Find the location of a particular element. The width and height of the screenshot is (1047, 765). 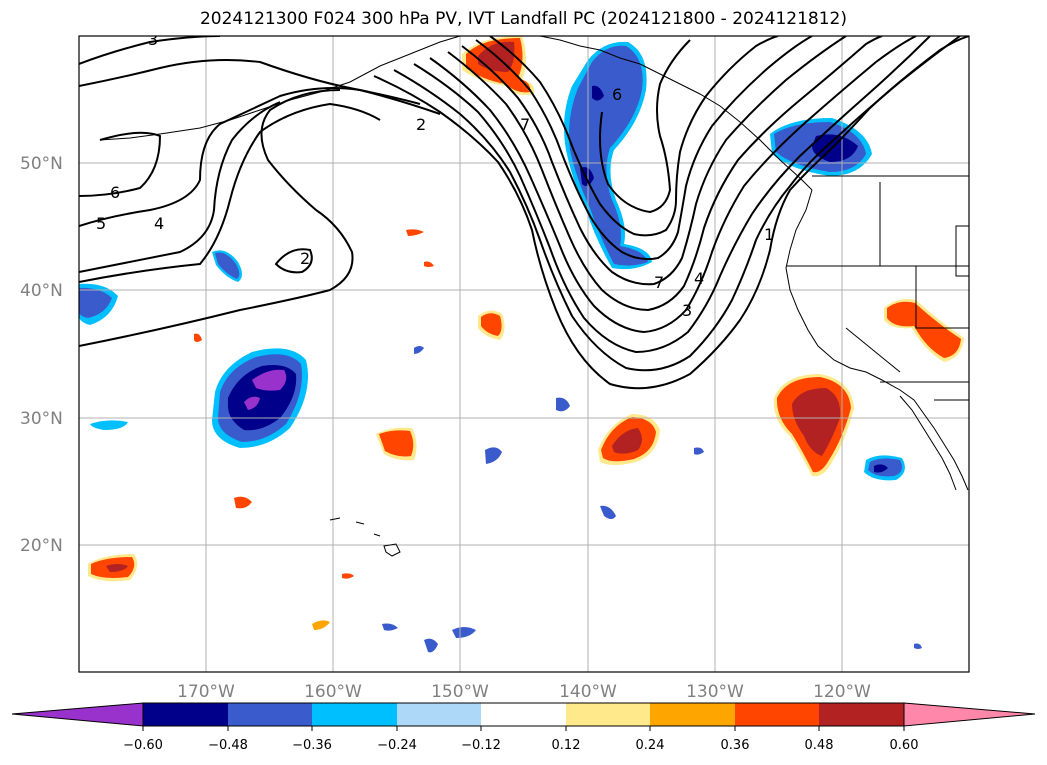

lon-label: 140°W is located at coordinates (588, 692).